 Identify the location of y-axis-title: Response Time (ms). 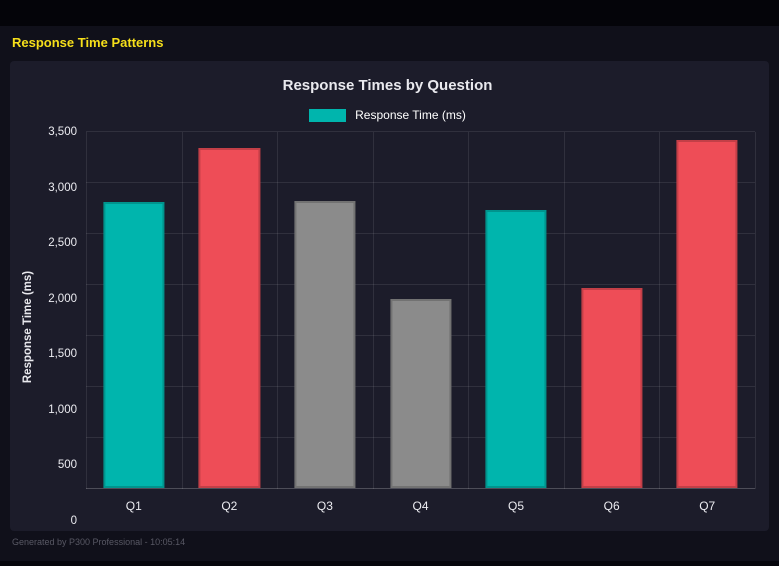
(28, 326).